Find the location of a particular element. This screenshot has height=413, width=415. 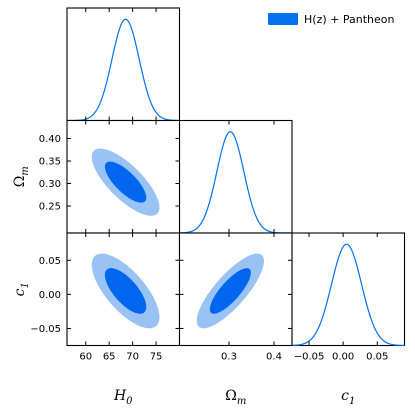

contour-H0-c1 is located at coordinates (123, 289).